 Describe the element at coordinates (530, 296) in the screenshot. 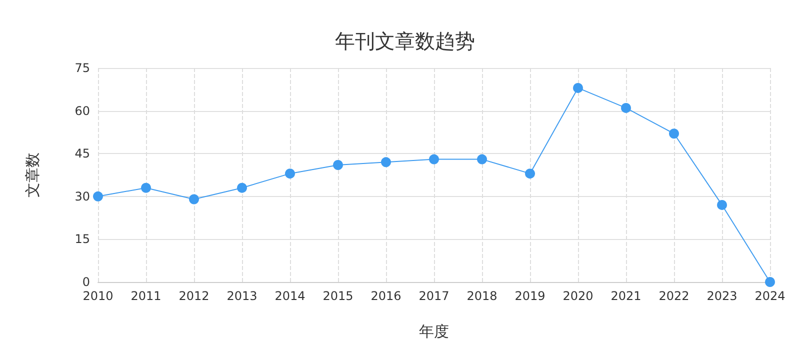

I see `x-tick-label: 2019` at that location.